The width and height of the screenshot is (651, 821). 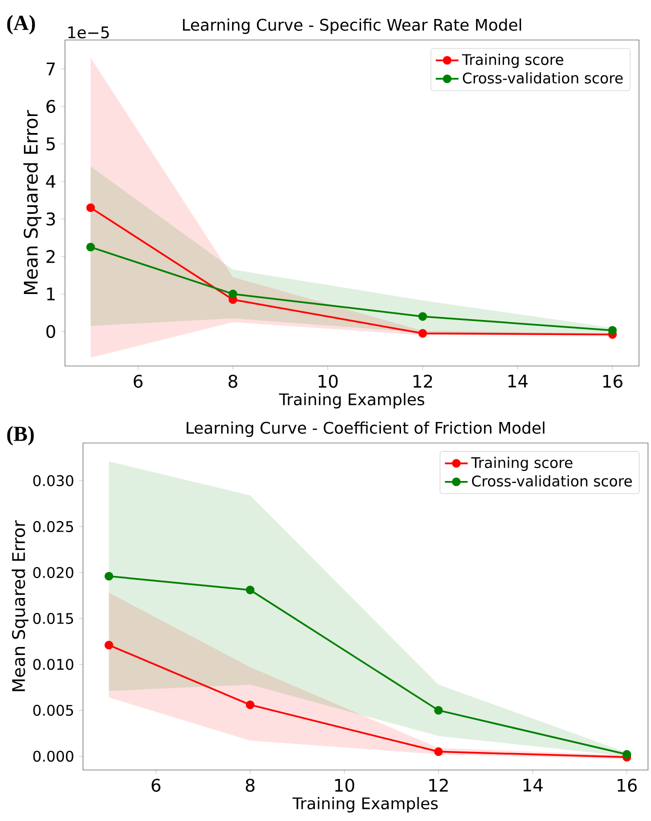 What do you see at coordinates (50, 69) in the screenshot?
I see `y-tick-label: 7` at bounding box center [50, 69].